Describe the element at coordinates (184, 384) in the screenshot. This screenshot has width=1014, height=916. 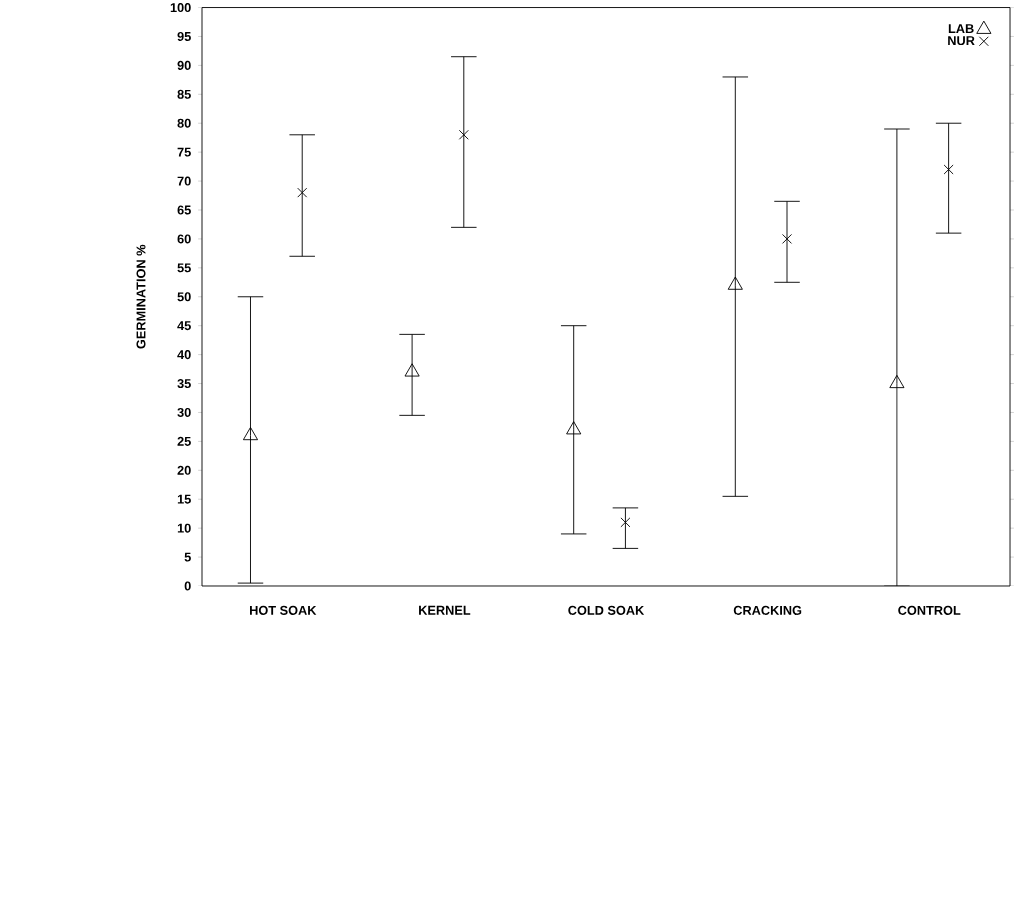
I see `y-tick-label: 35` at that location.